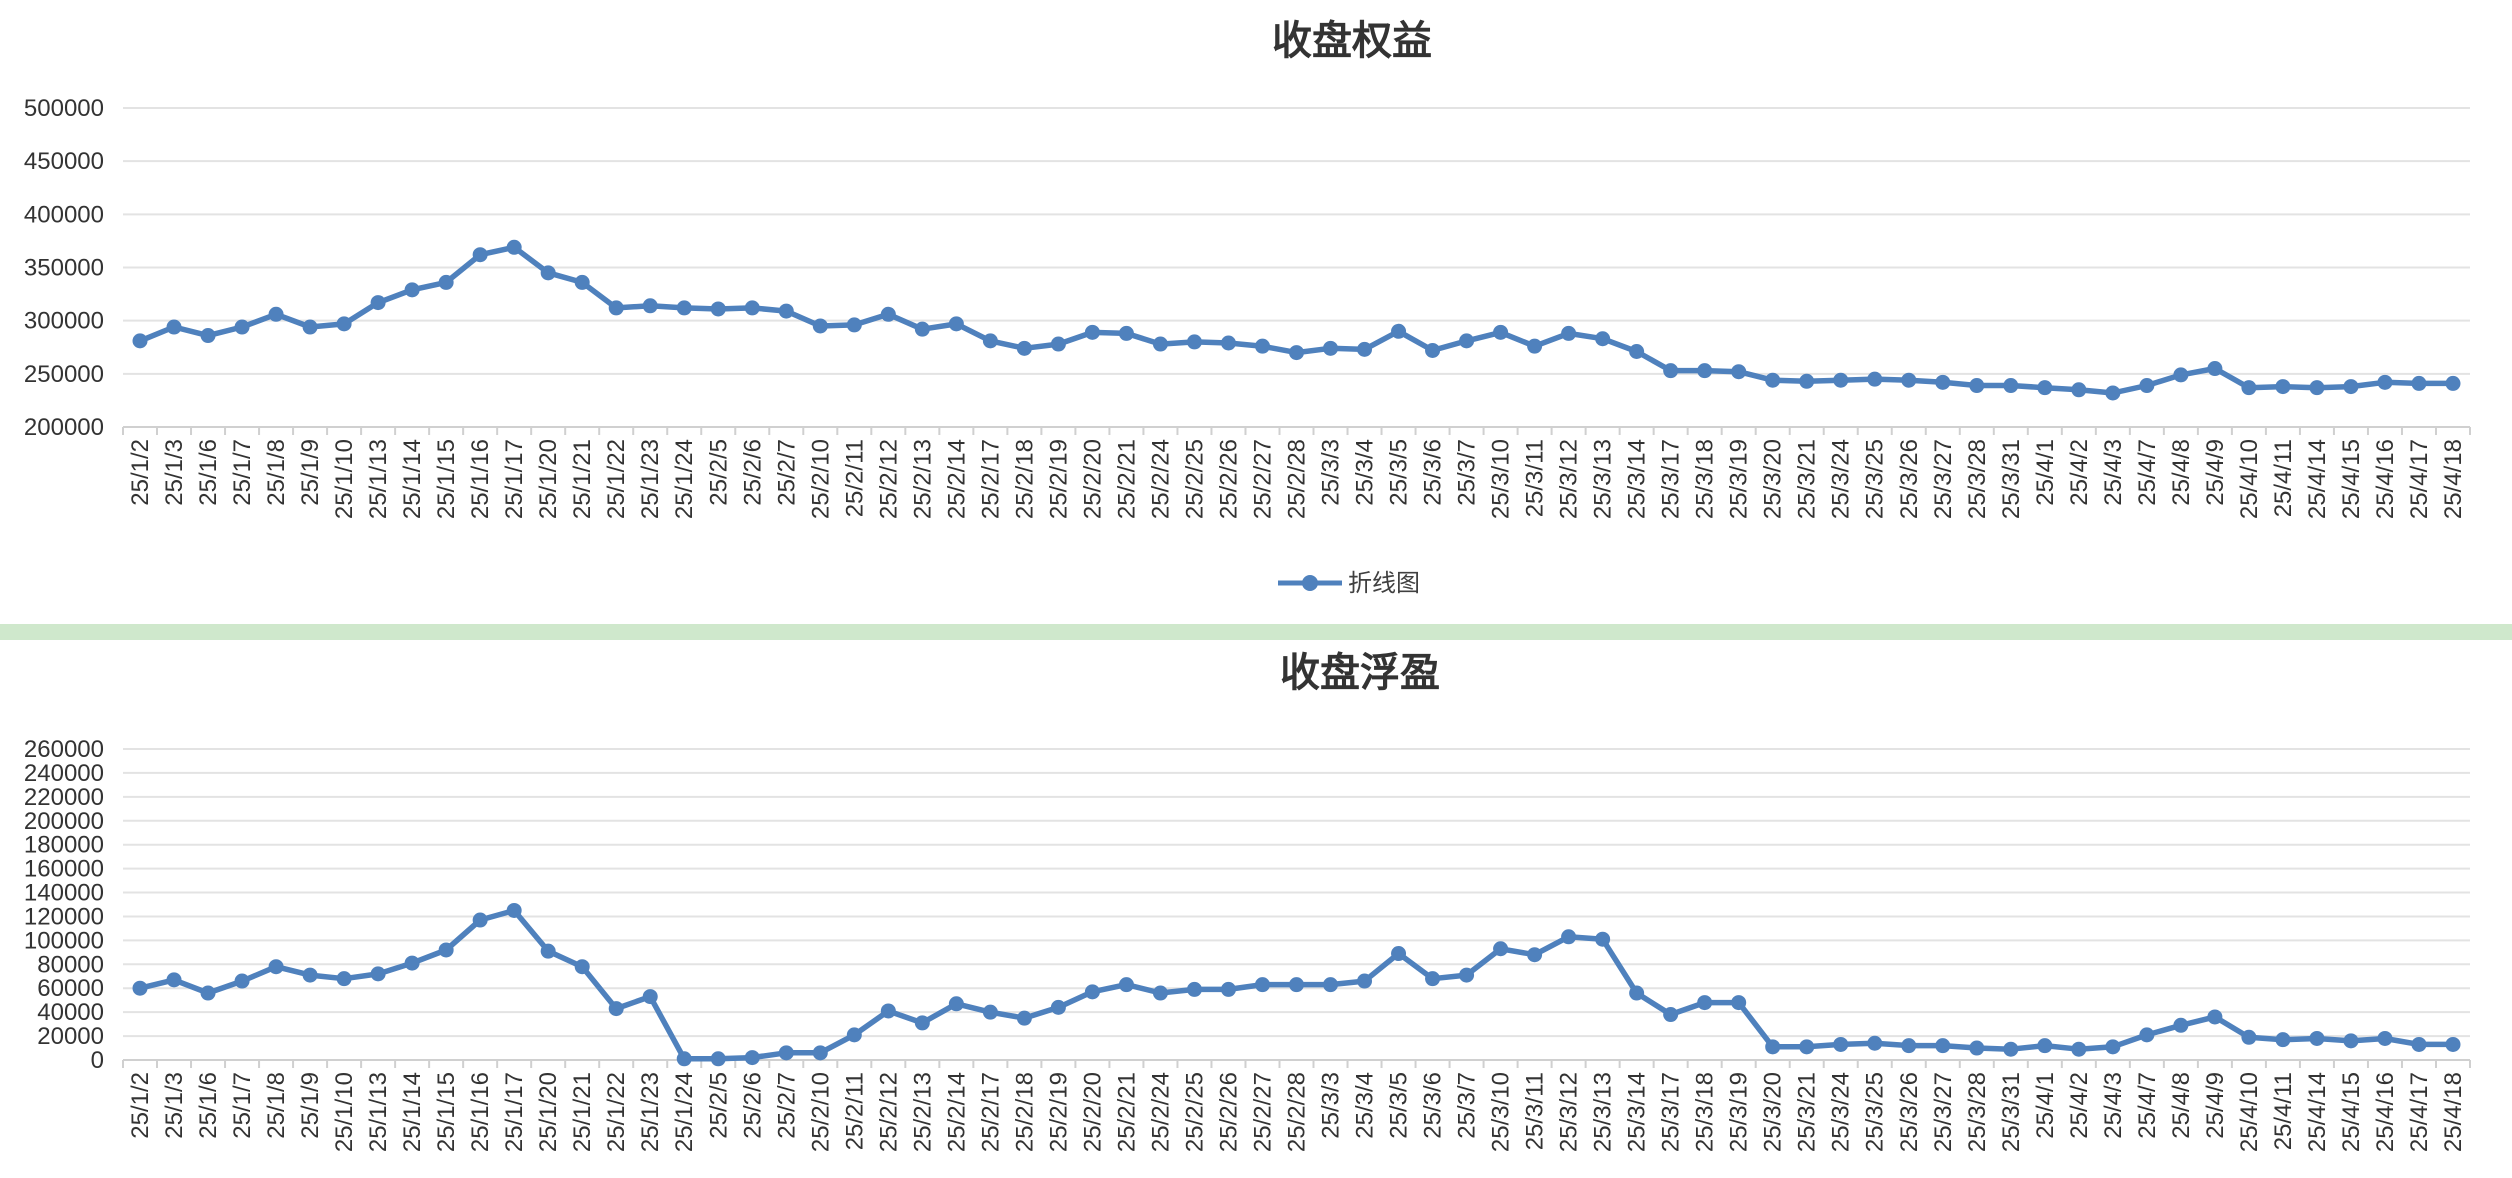 The image size is (2512, 1178). Describe the element at coordinates (684, 1112) in the screenshot. I see `x-tick-label: 25/1/24` at that location.